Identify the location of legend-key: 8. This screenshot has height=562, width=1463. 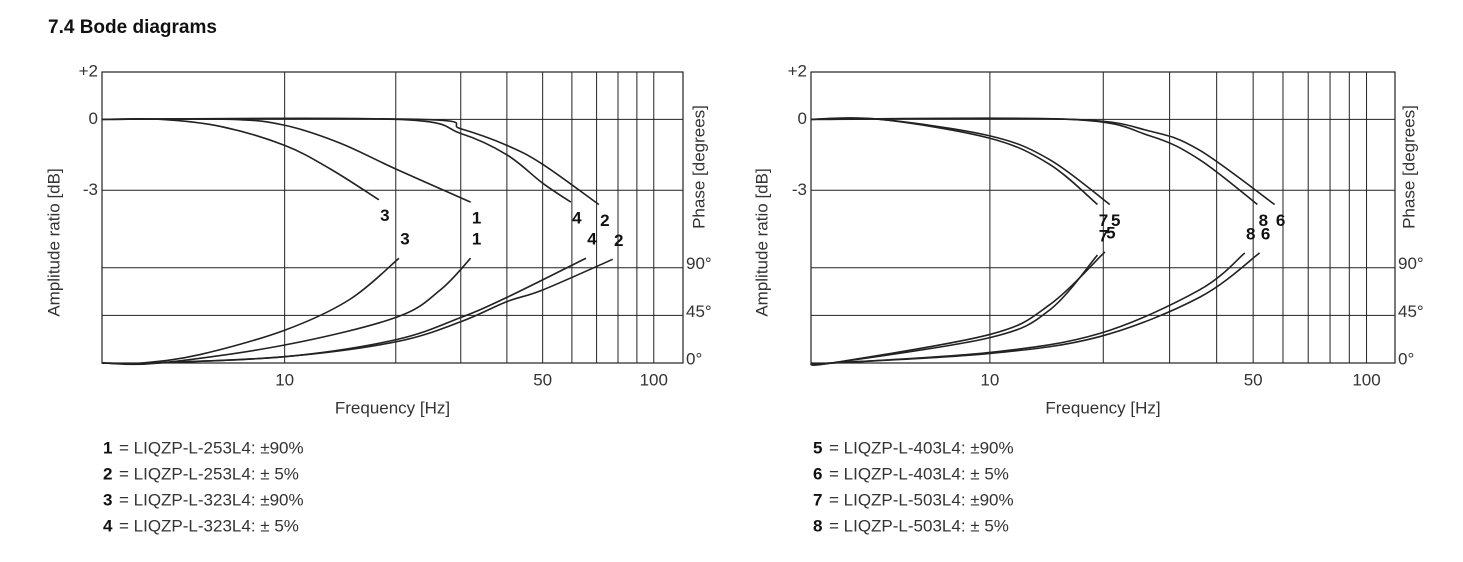
(817, 525).